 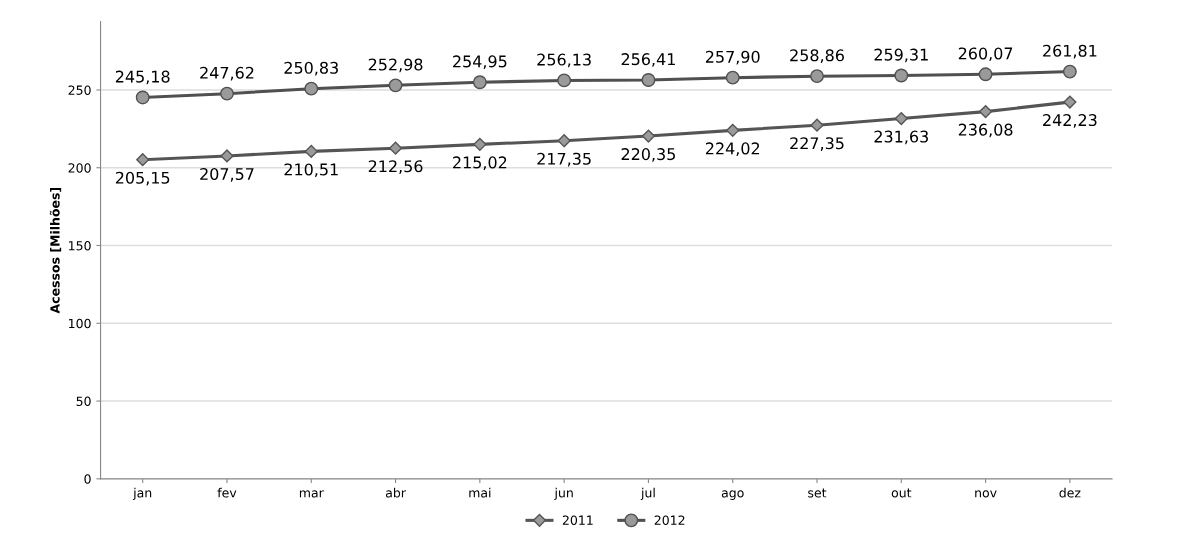 I want to click on y-tick-label: 50, so click(x=83, y=401).